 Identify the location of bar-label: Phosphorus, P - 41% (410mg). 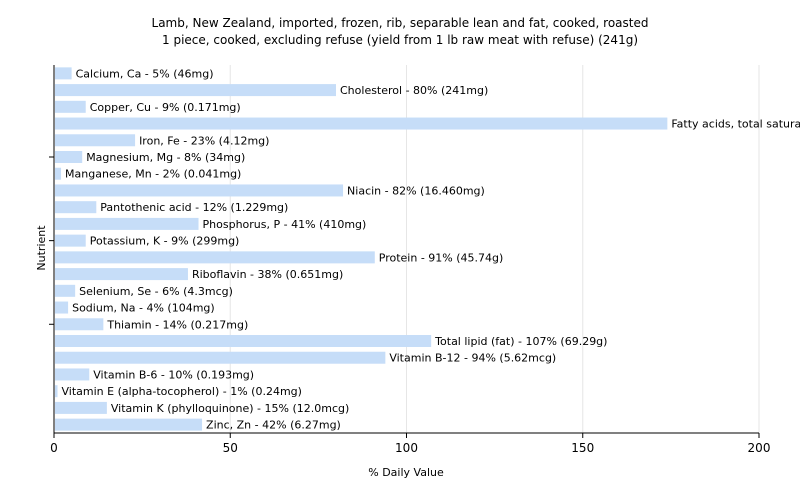
(285, 224).